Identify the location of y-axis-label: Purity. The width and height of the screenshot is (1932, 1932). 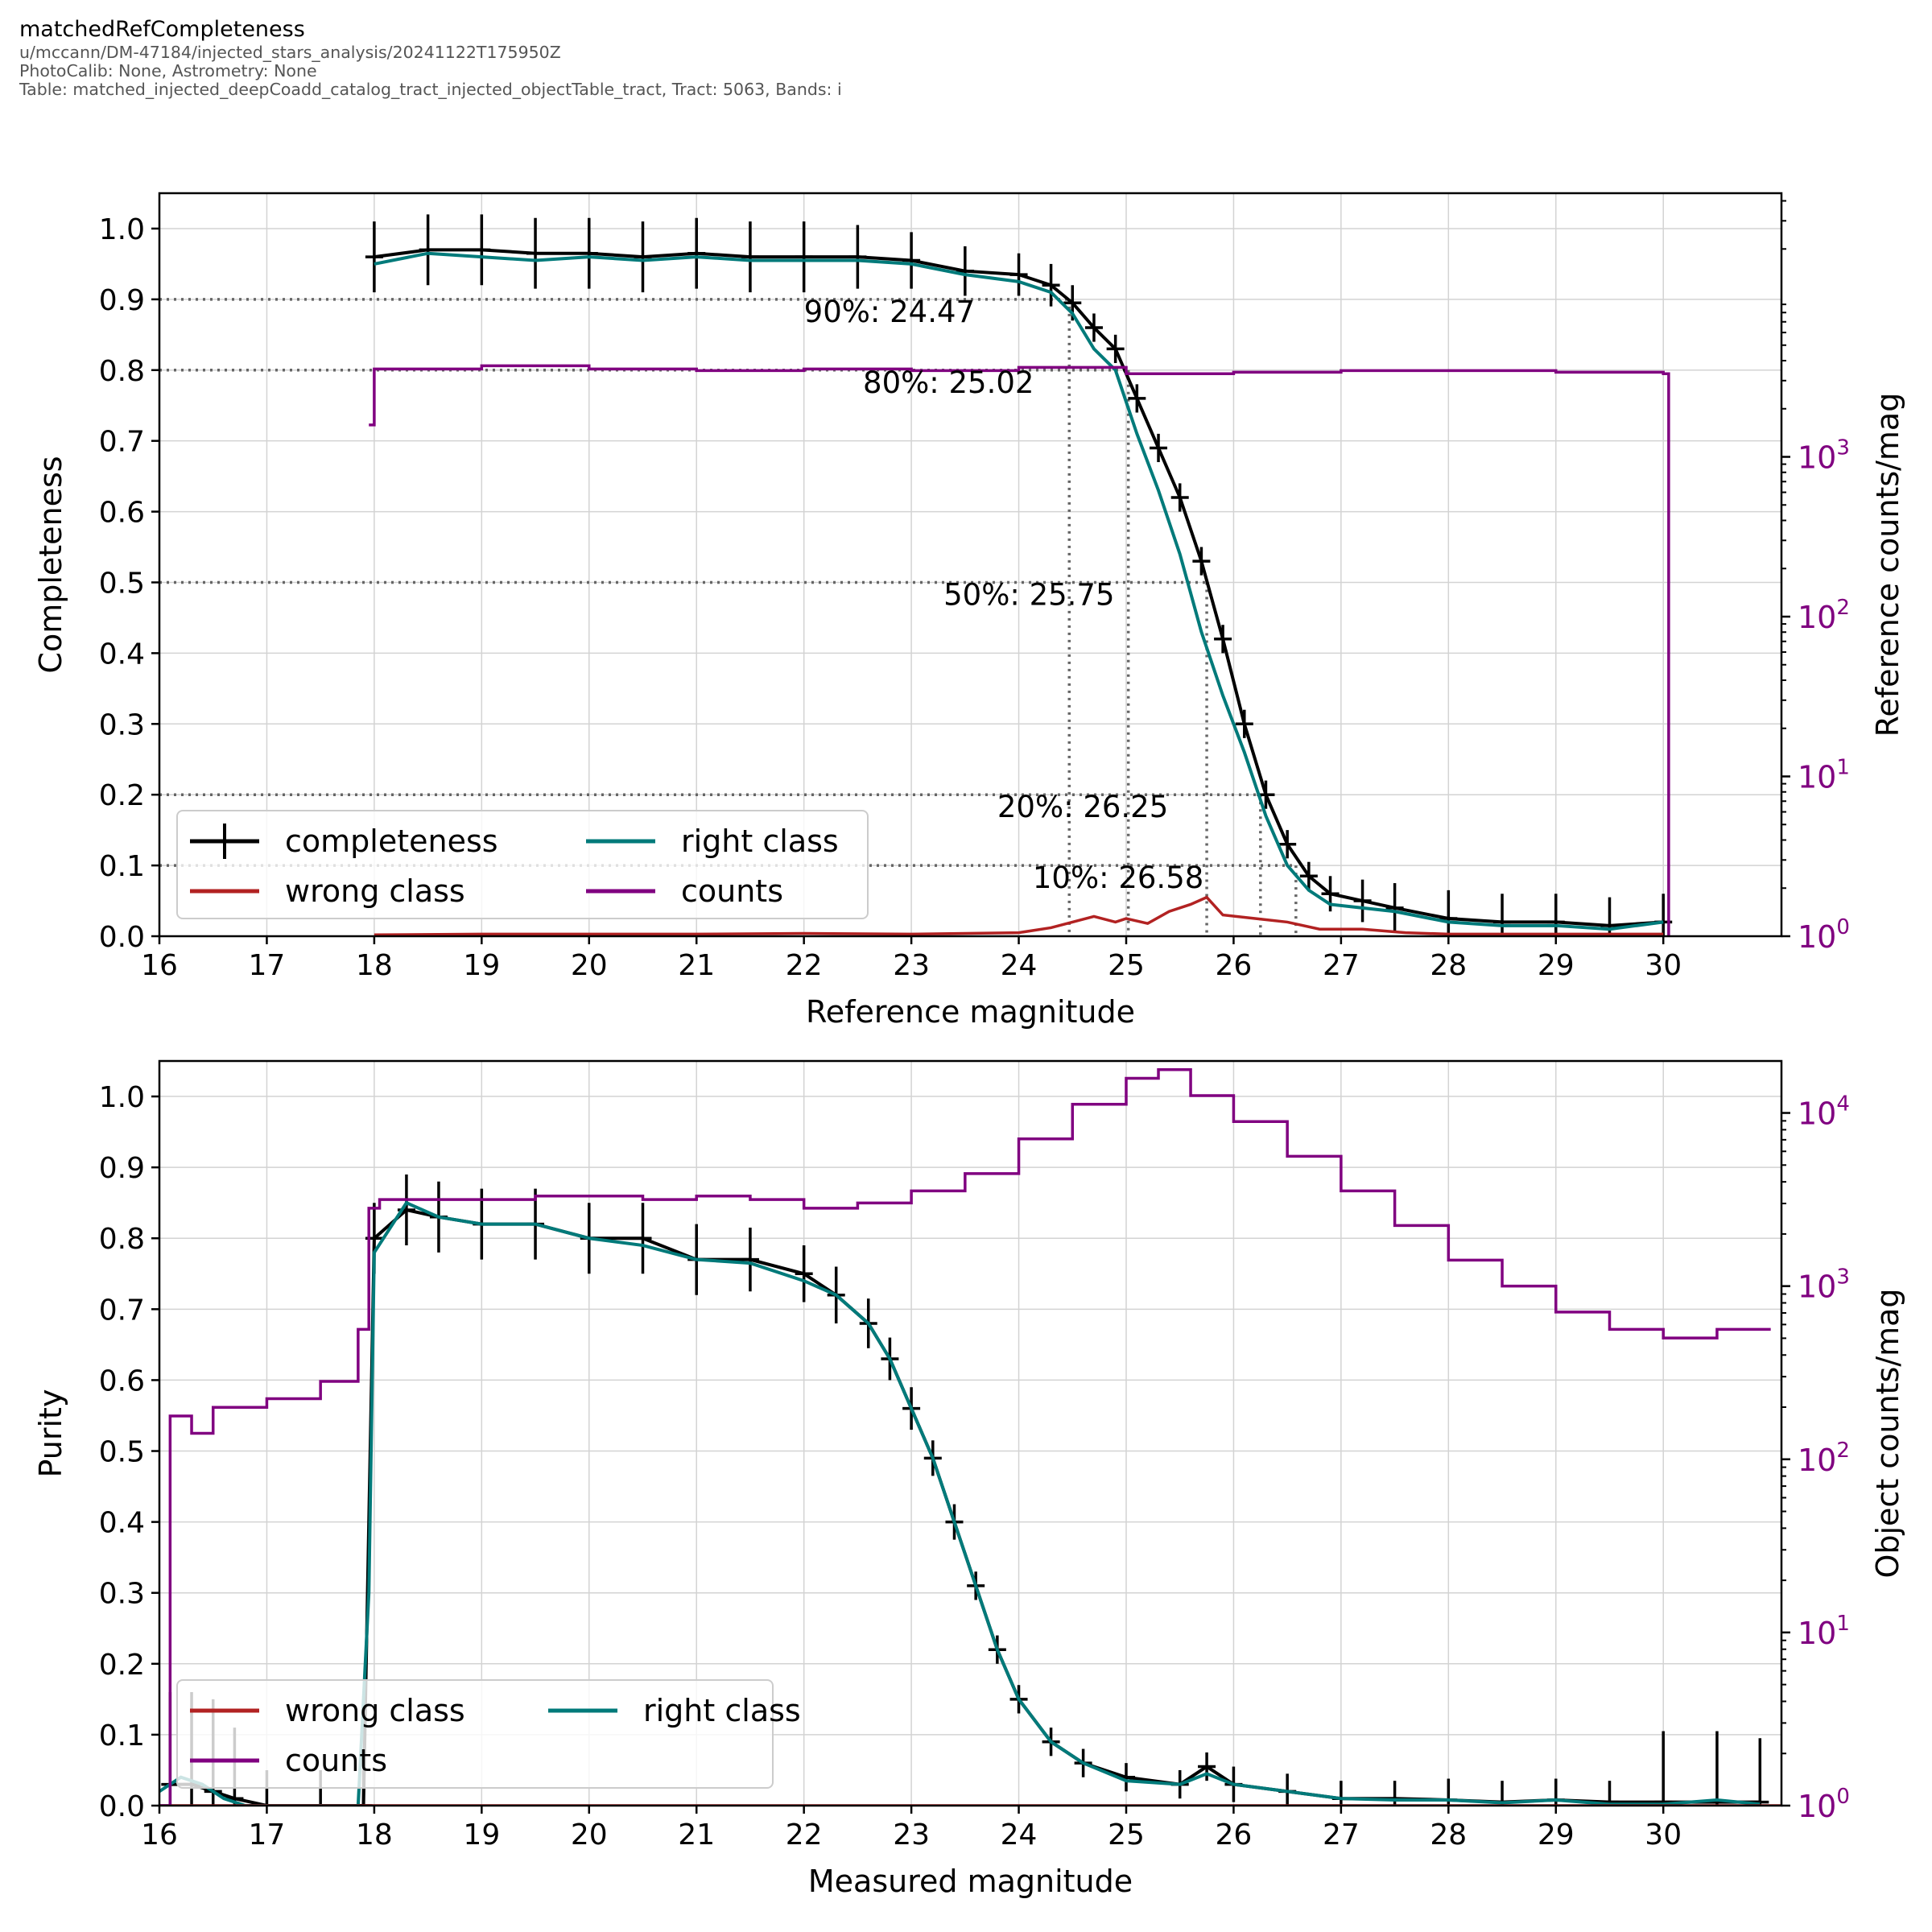
(50, 1433).